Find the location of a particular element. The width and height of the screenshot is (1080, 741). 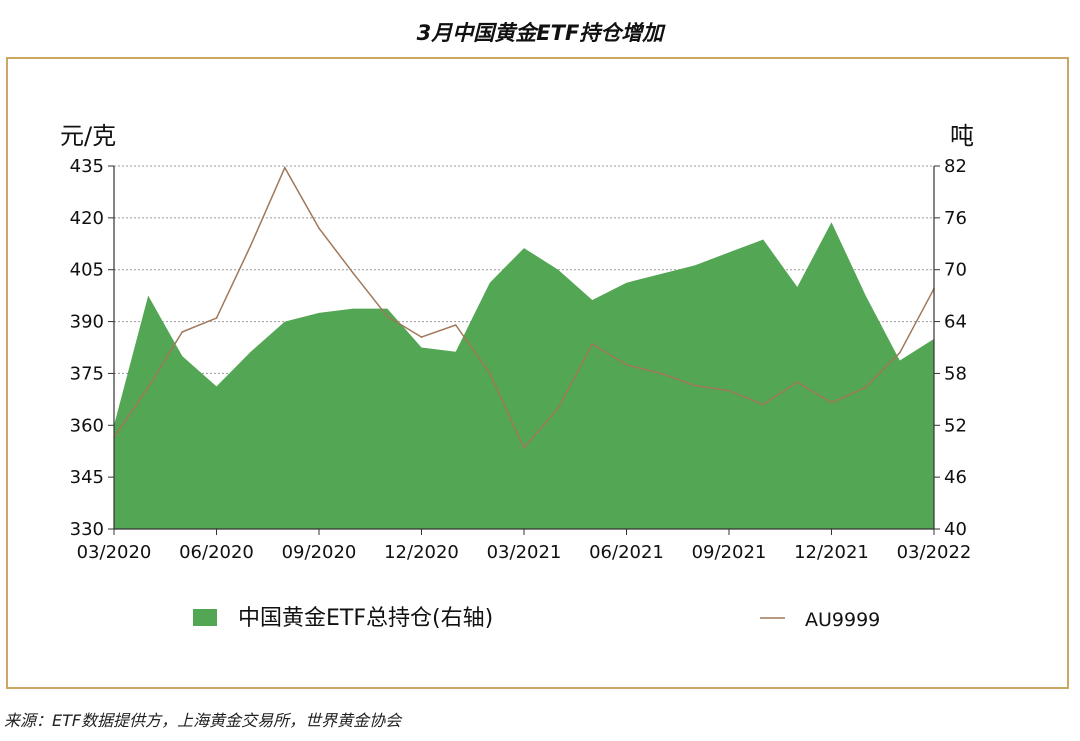

source-note: 来源：ETF数据提供方，上海黄金交易所，世界黄金协会 is located at coordinates (203, 720).